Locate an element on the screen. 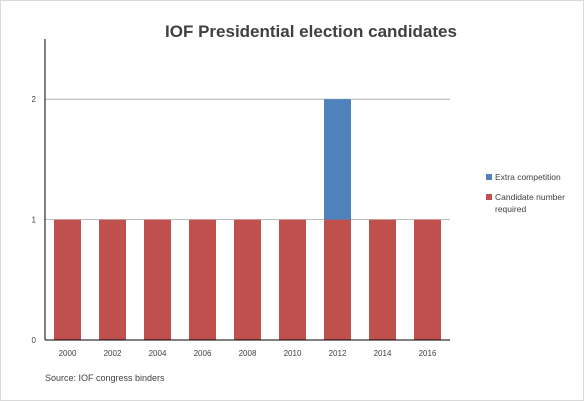  x-tick-label: 2014 is located at coordinates (383, 353).